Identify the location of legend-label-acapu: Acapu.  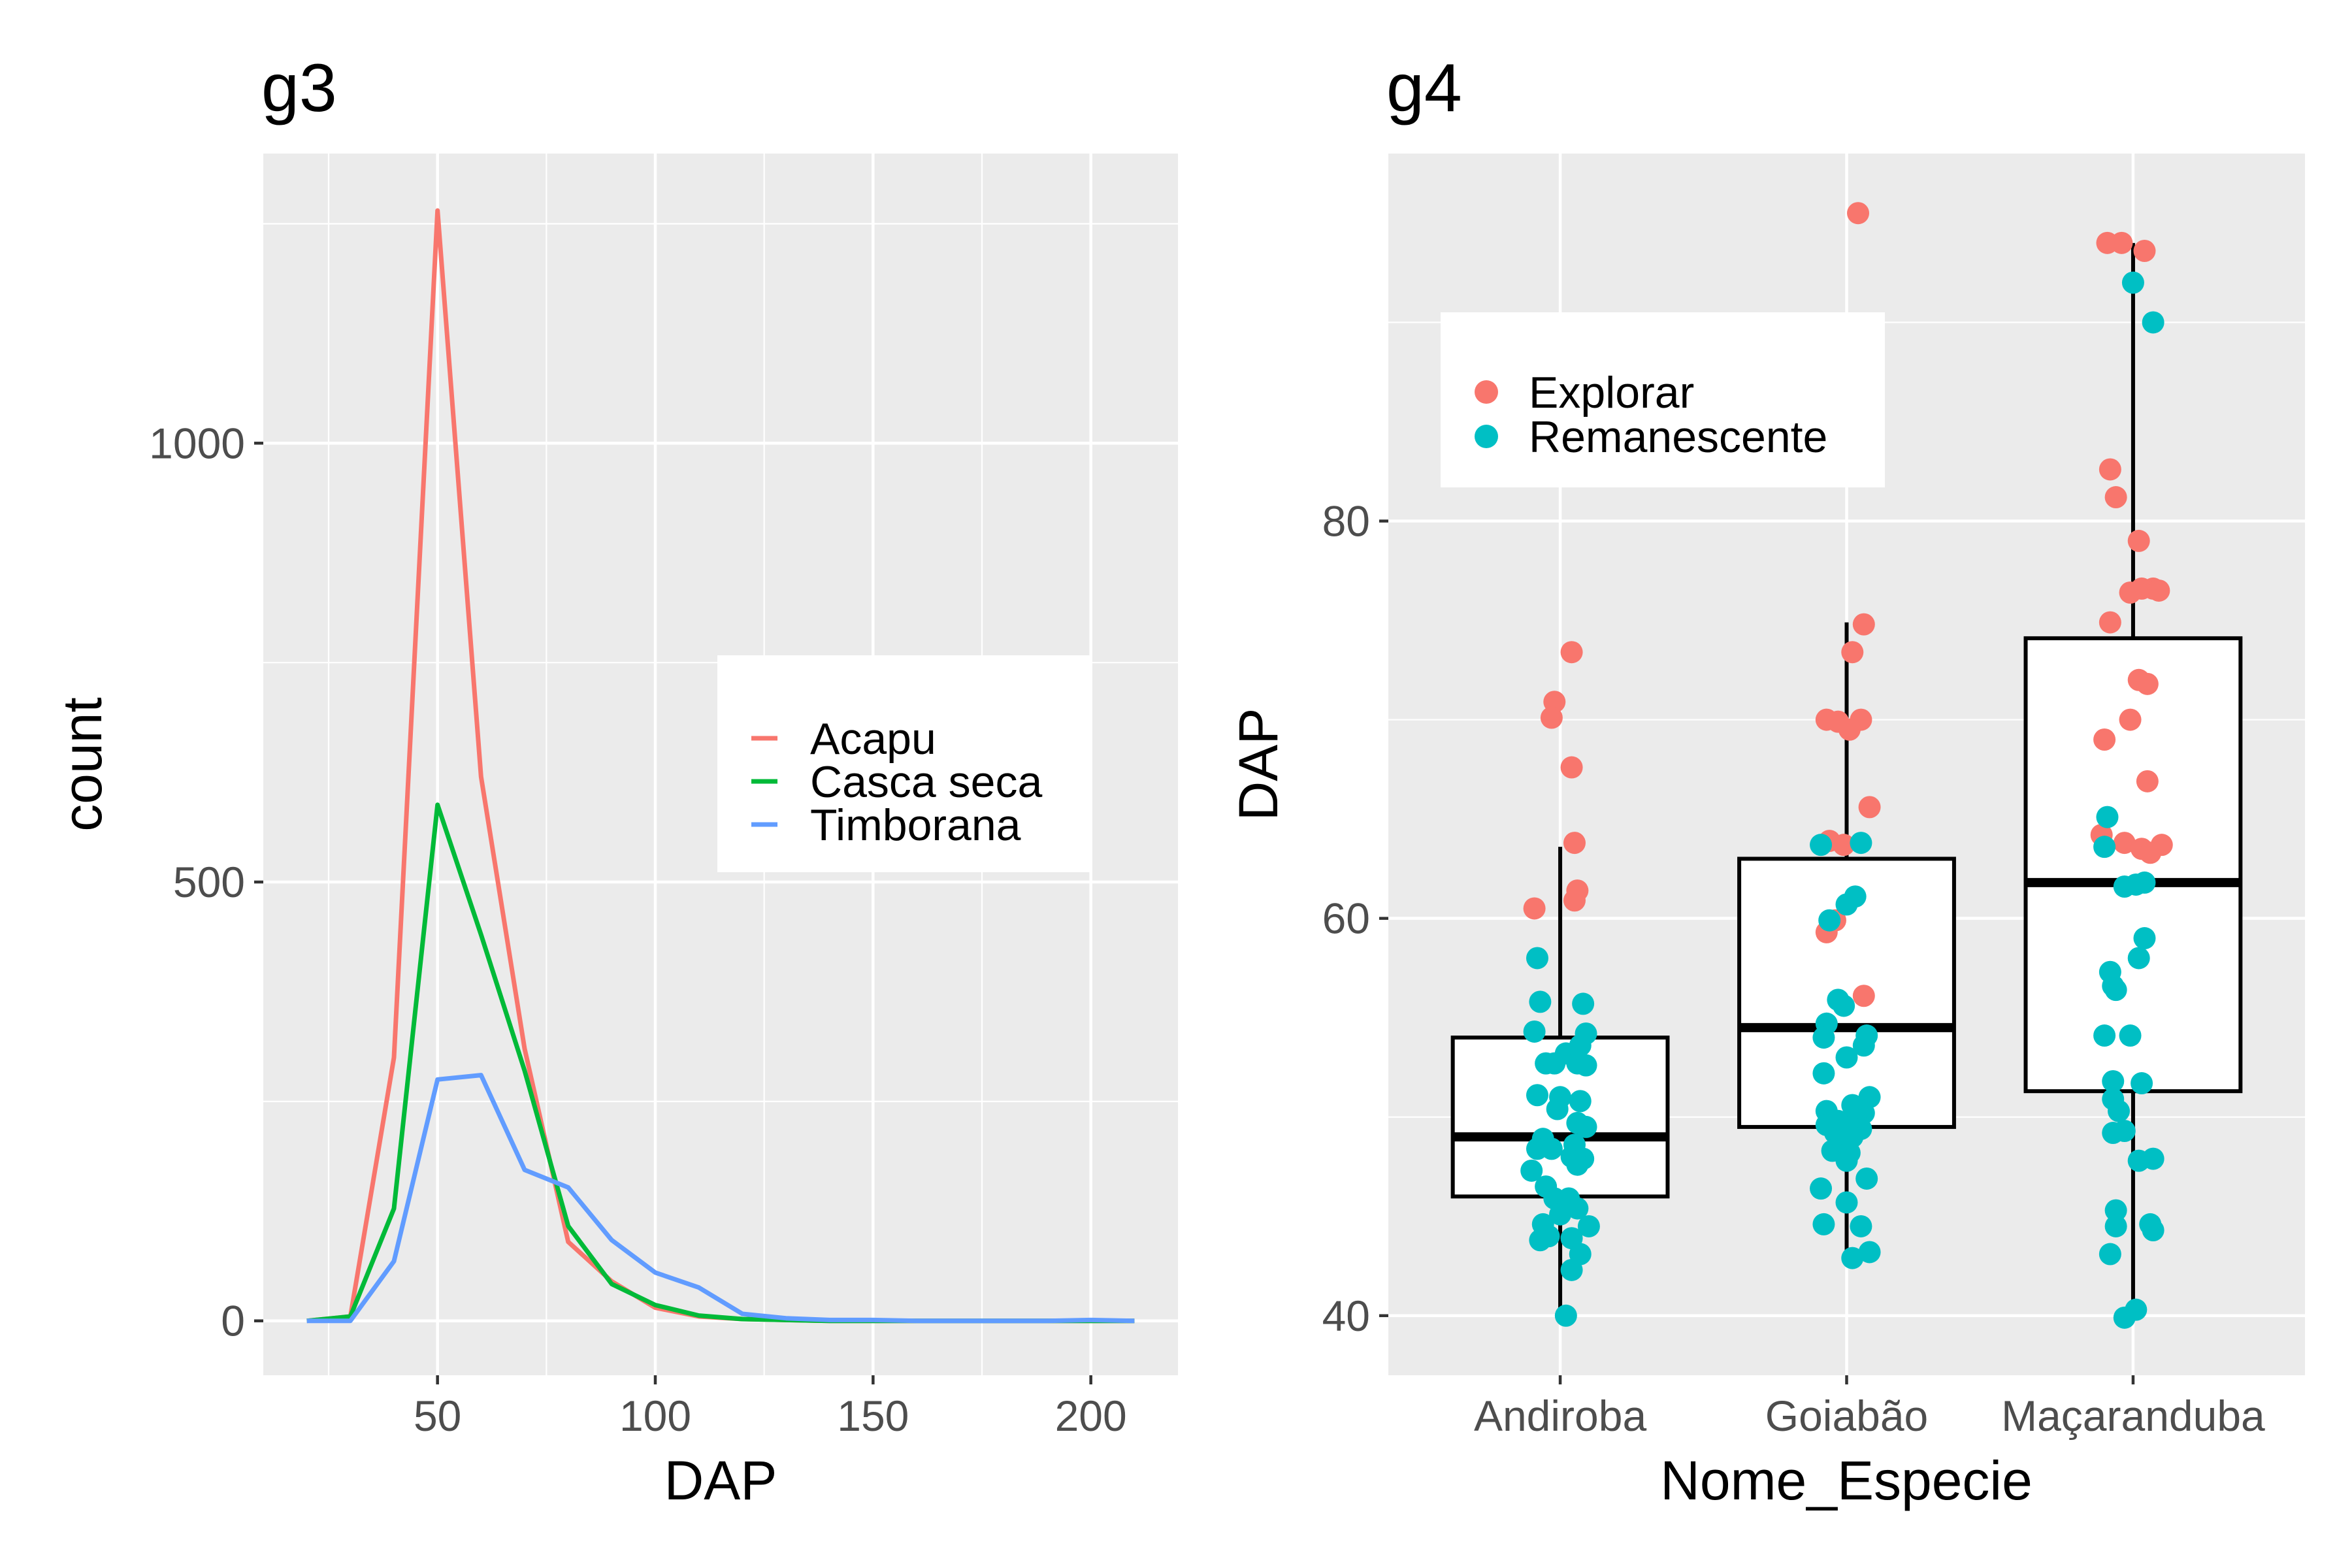
(873, 739).